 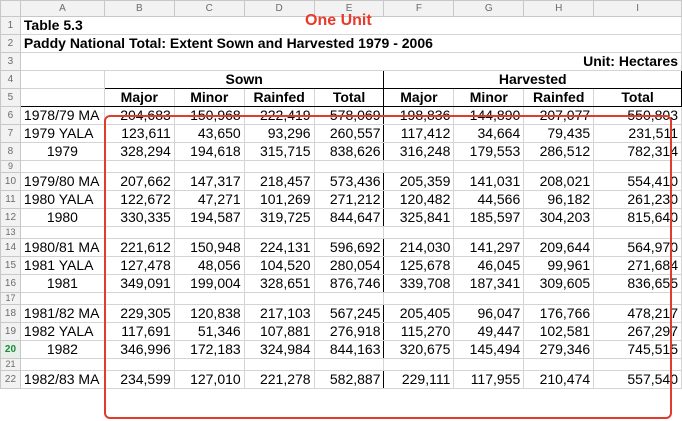 What do you see at coordinates (62, 247) in the screenshot?
I see `row-label-cell: 1980/81 MA` at bounding box center [62, 247].